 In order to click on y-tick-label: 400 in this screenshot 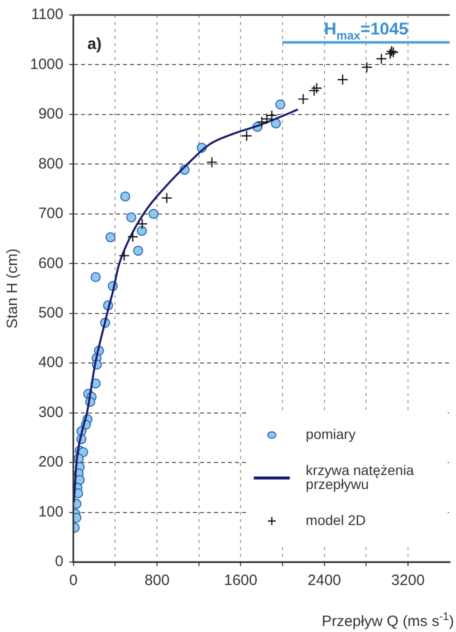, I will do `click(51, 363)`.